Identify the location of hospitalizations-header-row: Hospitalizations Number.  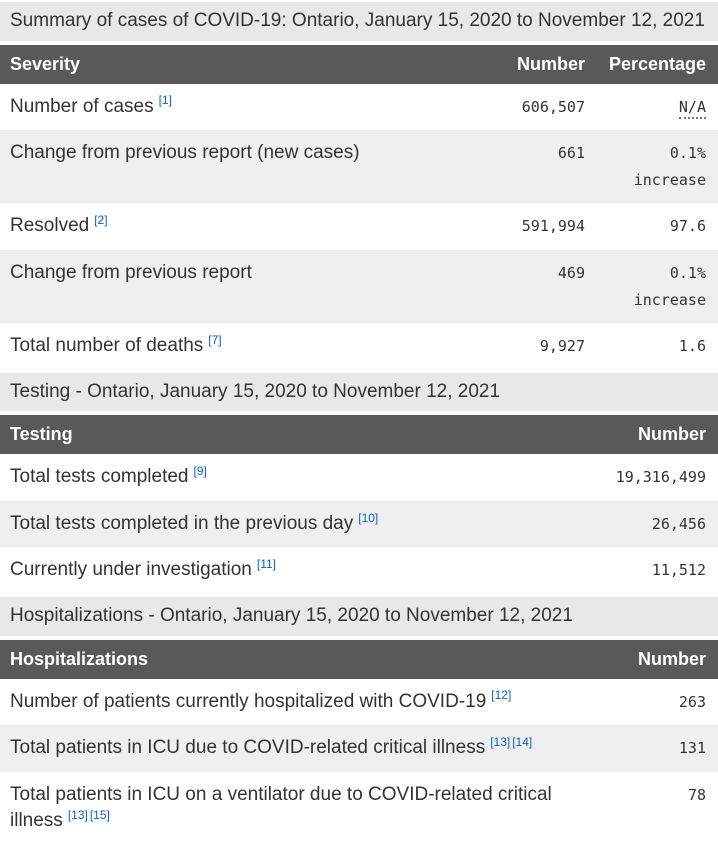
(359, 659).